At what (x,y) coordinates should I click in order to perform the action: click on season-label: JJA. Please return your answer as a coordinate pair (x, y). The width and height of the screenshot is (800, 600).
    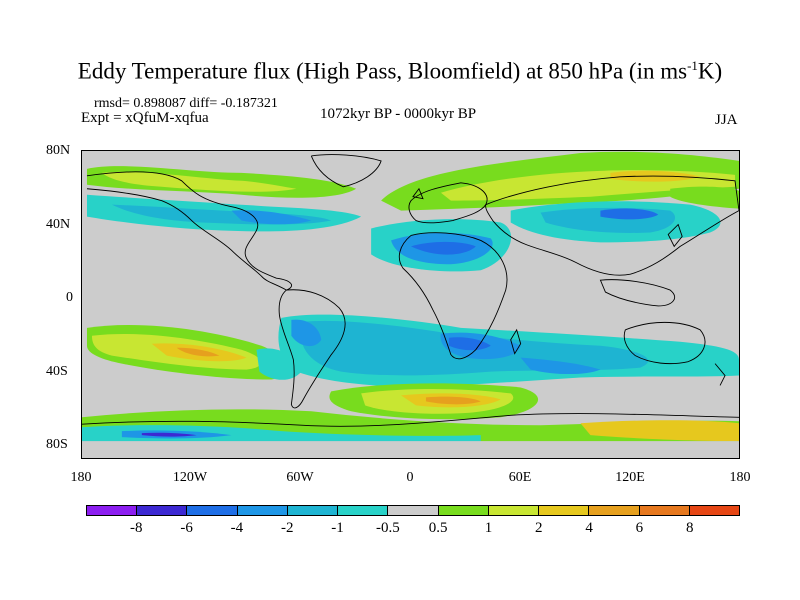
    Looking at the image, I should click on (726, 120).